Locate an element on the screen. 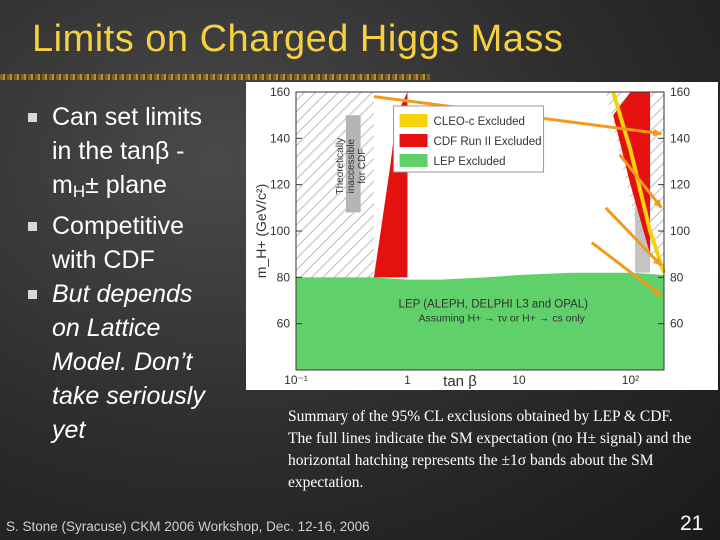  legend-entry-label: CDF Run II Excluded is located at coordinates (488, 142).